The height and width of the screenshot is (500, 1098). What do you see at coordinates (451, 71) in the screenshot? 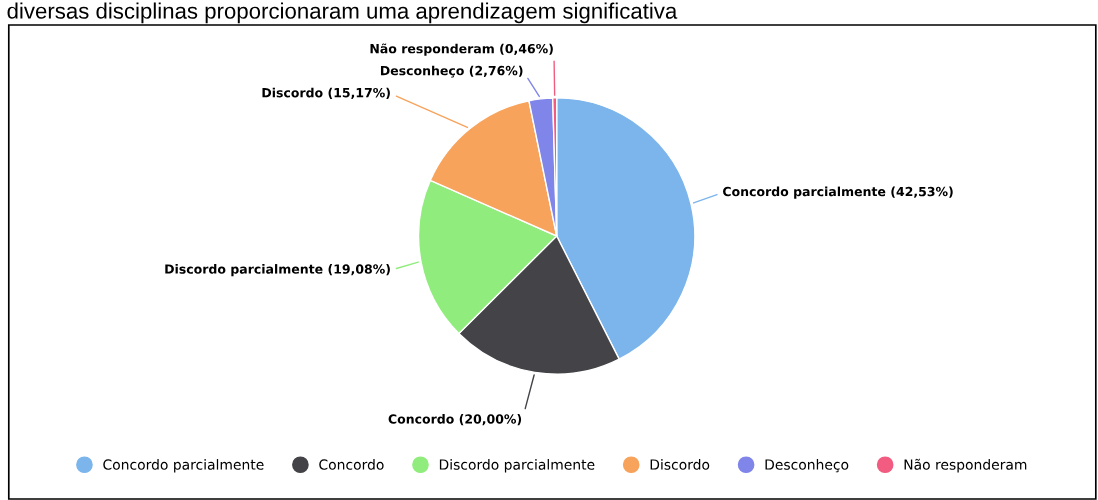
I see `data-label: Desconheço (2,76%)` at bounding box center [451, 71].